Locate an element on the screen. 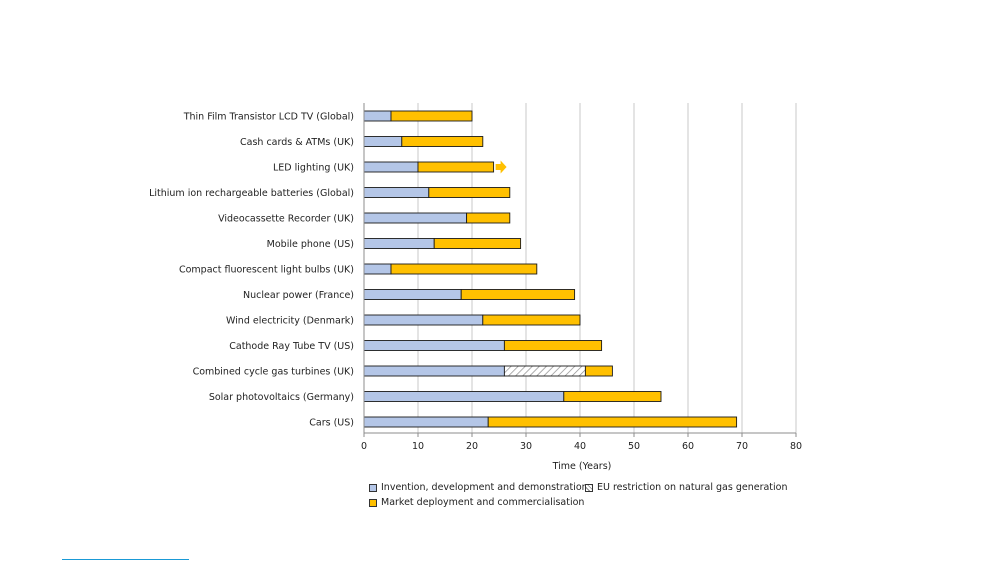 Image resolution: width=1000 pixels, height=563 pixels. legend-swatch-eu-restriction is located at coordinates (589, 487).